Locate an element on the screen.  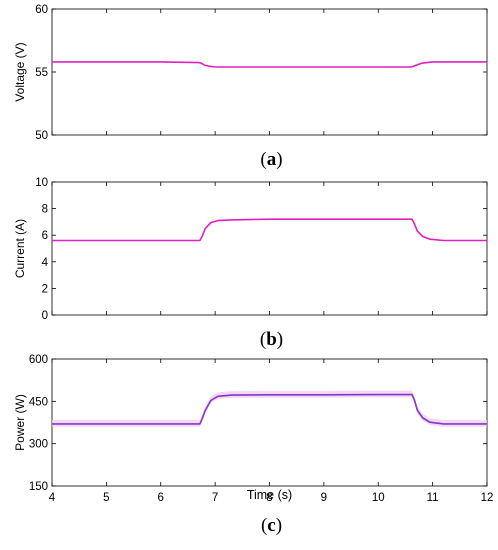
panel-caption: (c) is located at coordinates (271, 525).